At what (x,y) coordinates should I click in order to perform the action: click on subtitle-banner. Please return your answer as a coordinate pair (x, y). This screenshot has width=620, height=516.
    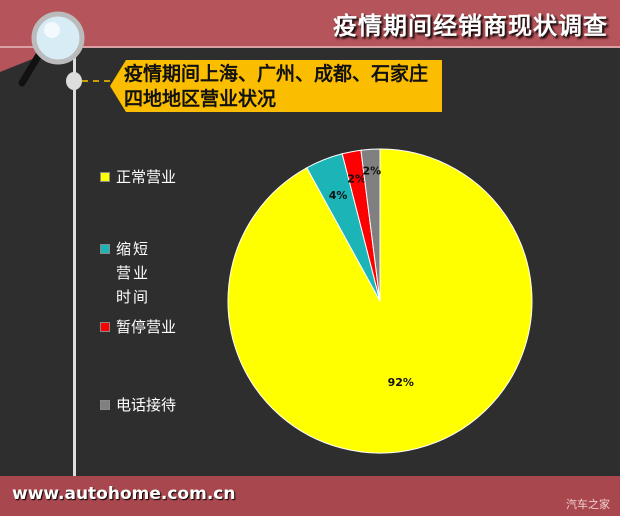
    Looking at the image, I should click on (276, 86).